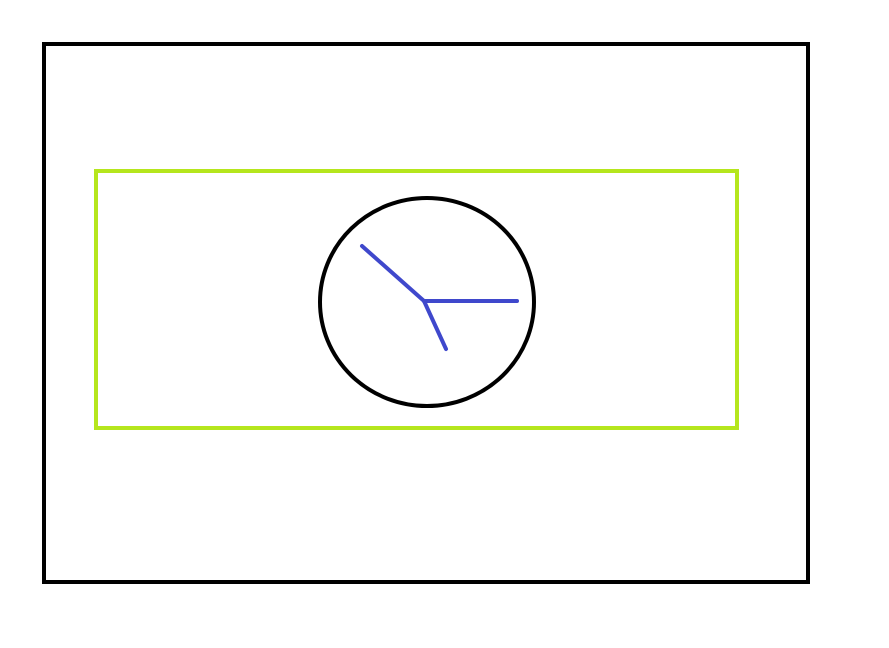 Image resolution: width=889 pixels, height=648 pixels. I want to click on clock-hand-down, so click(435, 325).